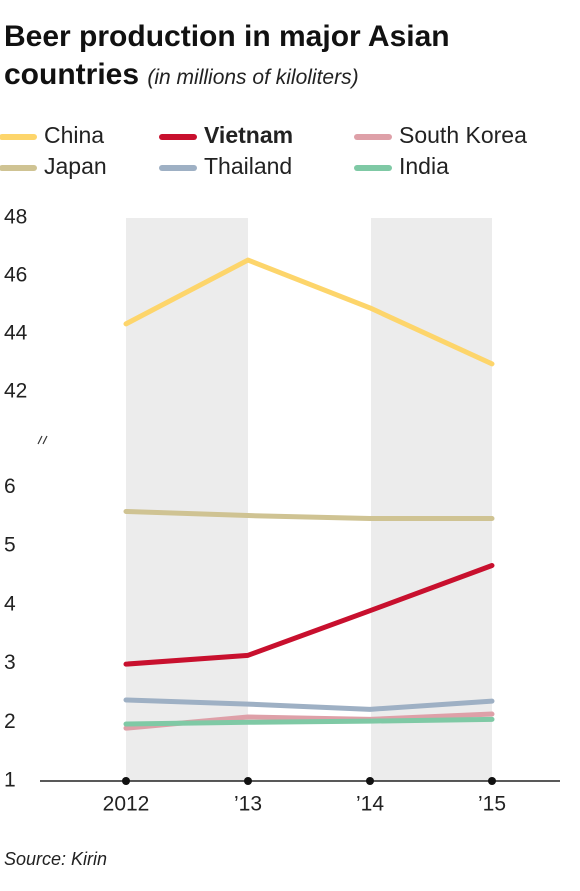  I want to click on legend-label: India, so click(424, 166).